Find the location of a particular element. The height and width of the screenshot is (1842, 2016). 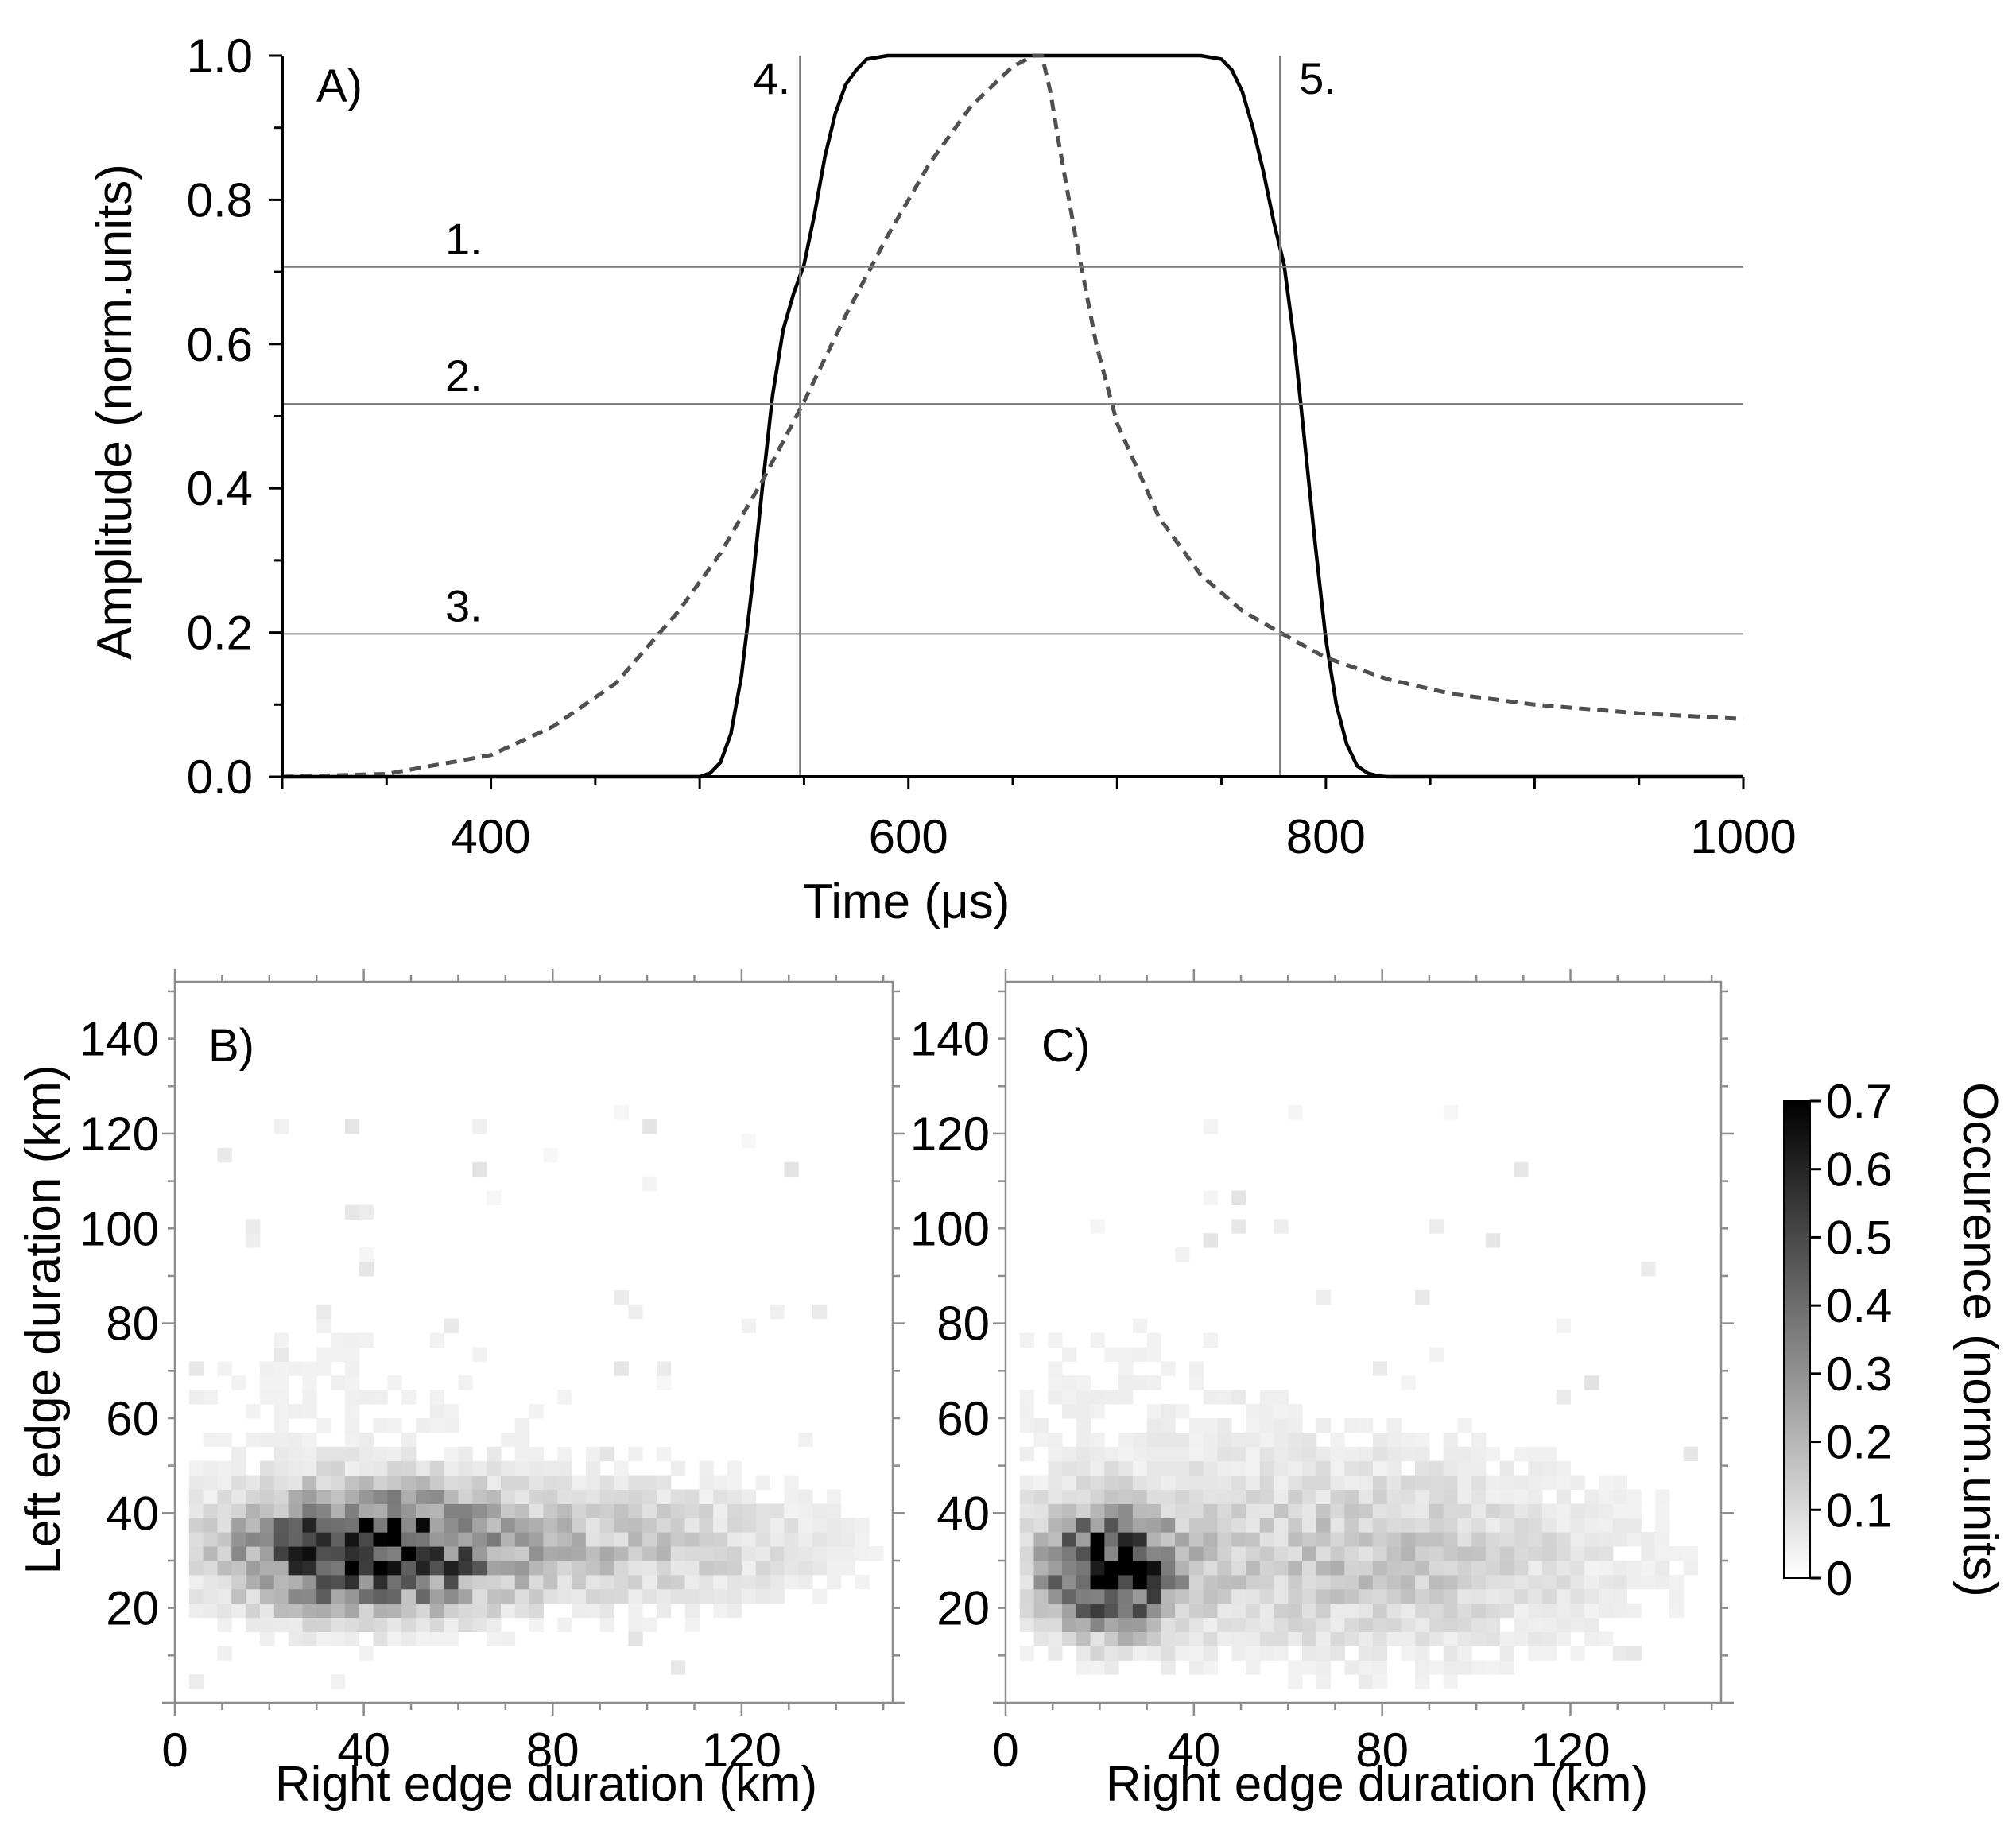

panel-a-x-axis-label: Time (μs) is located at coordinates (906, 901).